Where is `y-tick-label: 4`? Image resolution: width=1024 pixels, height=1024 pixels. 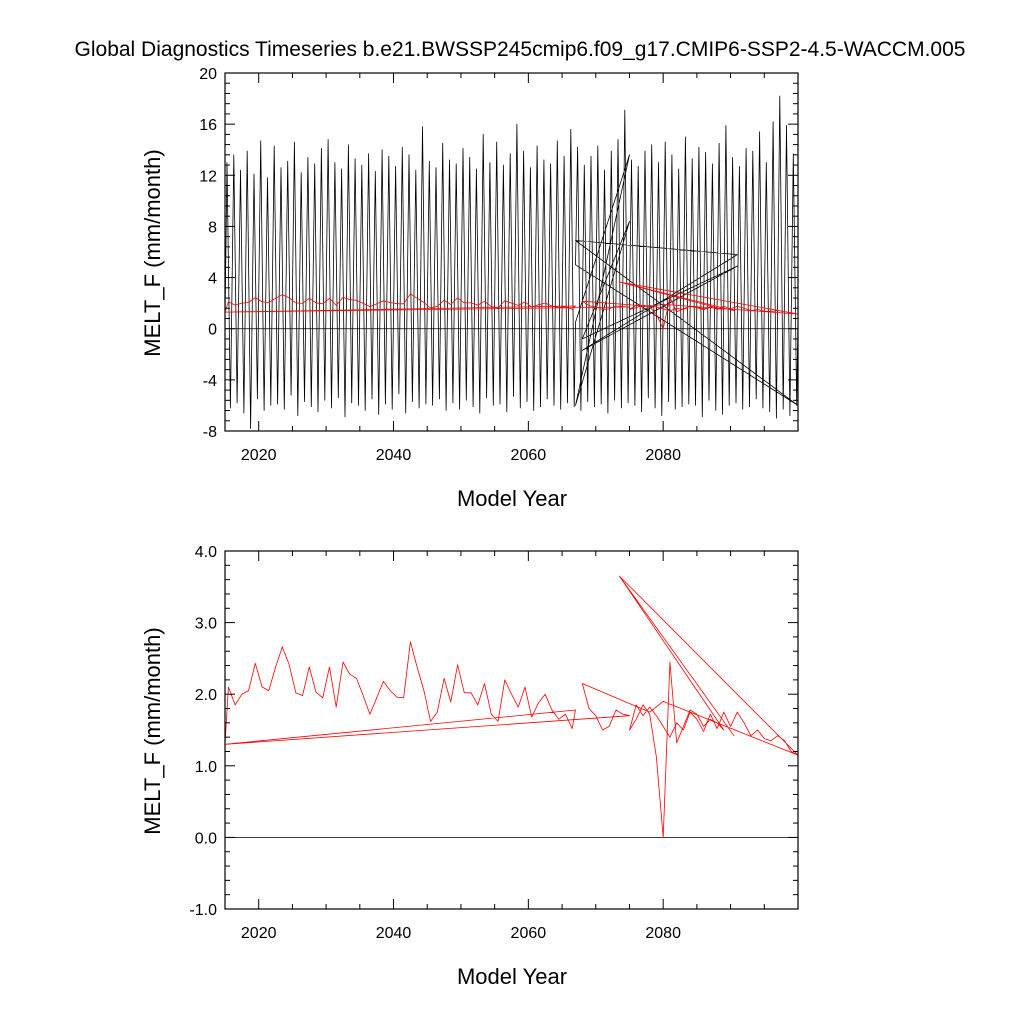
y-tick-label: 4 is located at coordinates (212, 279).